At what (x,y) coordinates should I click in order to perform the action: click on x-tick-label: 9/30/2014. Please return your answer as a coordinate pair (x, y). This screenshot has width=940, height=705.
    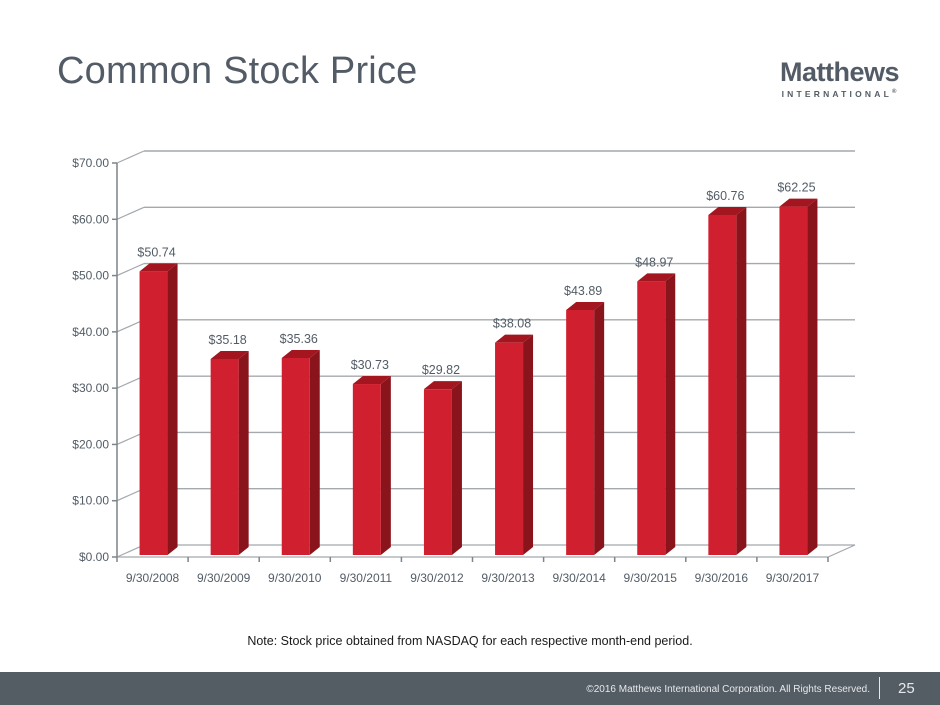
    Looking at the image, I should click on (579, 578).